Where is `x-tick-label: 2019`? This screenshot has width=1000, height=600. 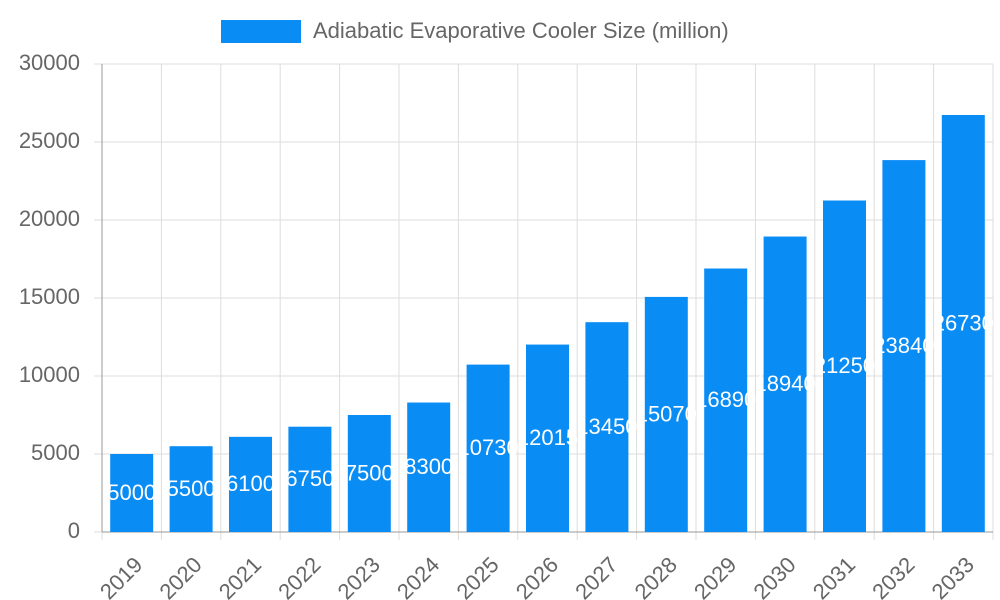
x-tick-label: 2019 is located at coordinates (121, 576).